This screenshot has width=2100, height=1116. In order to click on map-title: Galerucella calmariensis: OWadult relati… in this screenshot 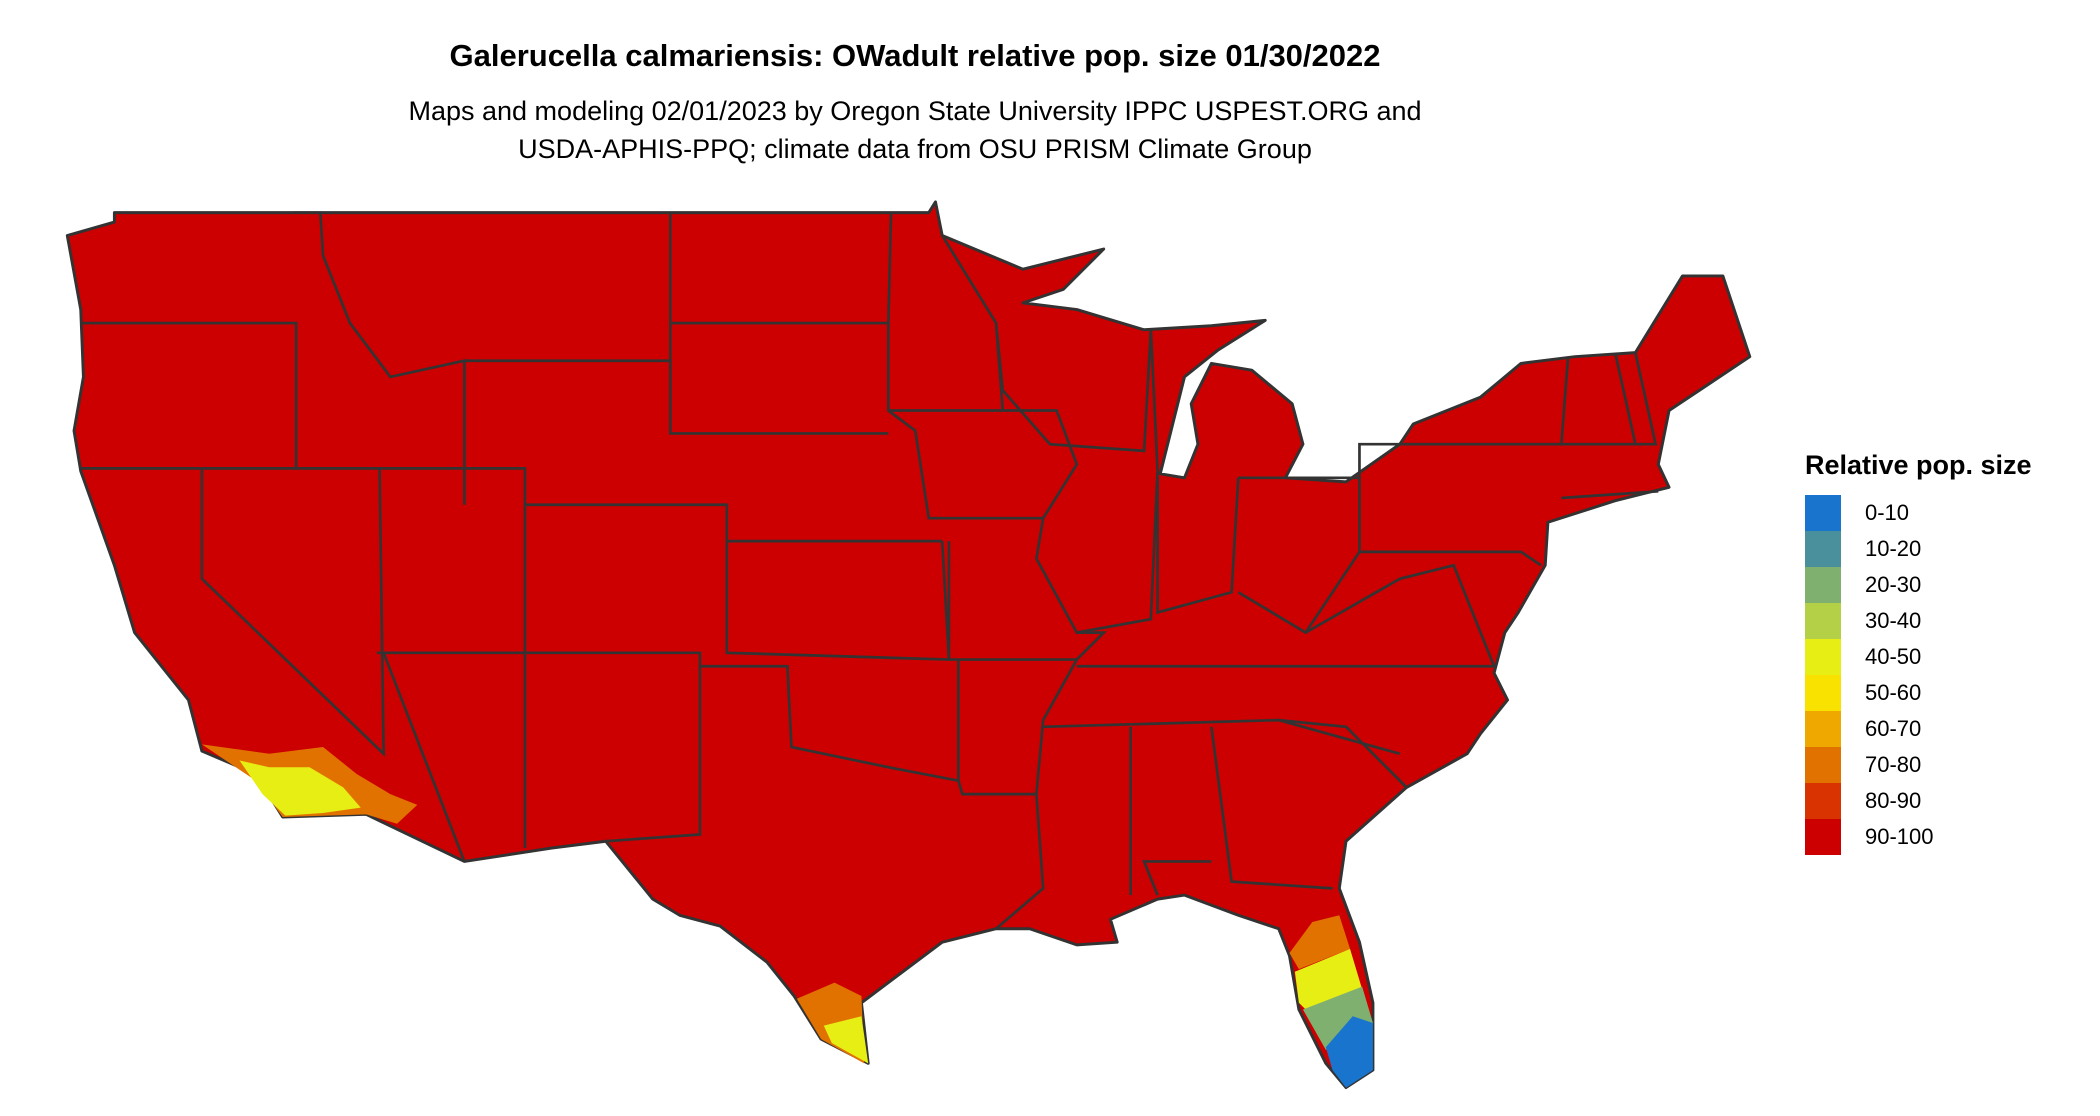, I will do `click(915, 55)`.